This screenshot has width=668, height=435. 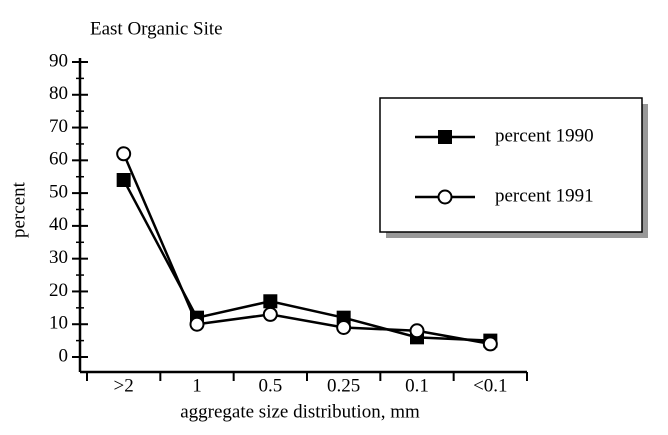 What do you see at coordinates (58, 191) in the screenshot?
I see `y-tick-label: 50` at bounding box center [58, 191].